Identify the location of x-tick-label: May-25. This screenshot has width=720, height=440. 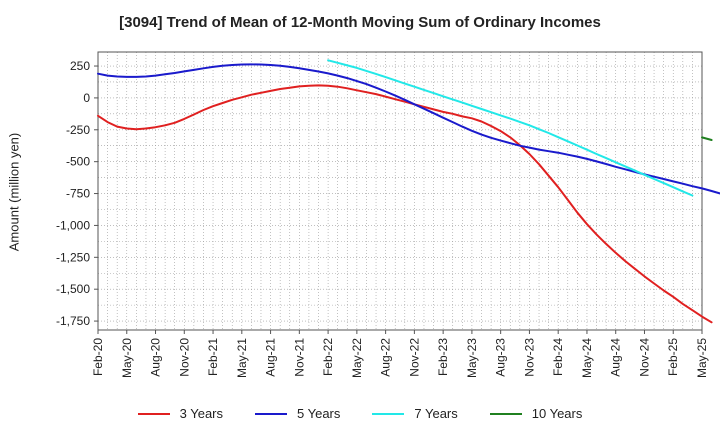
(702, 358).